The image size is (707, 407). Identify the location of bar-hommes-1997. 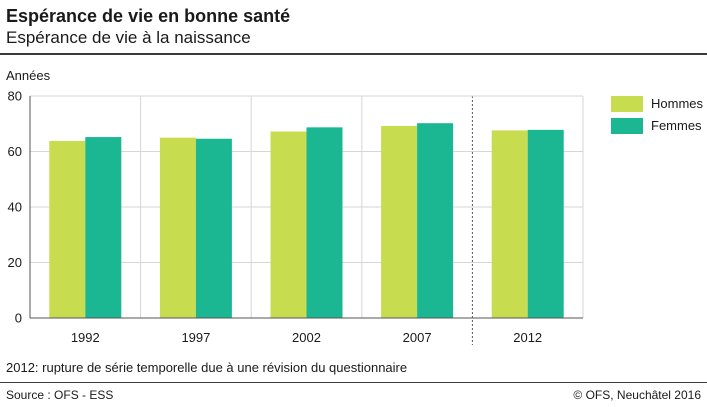
(177, 227).